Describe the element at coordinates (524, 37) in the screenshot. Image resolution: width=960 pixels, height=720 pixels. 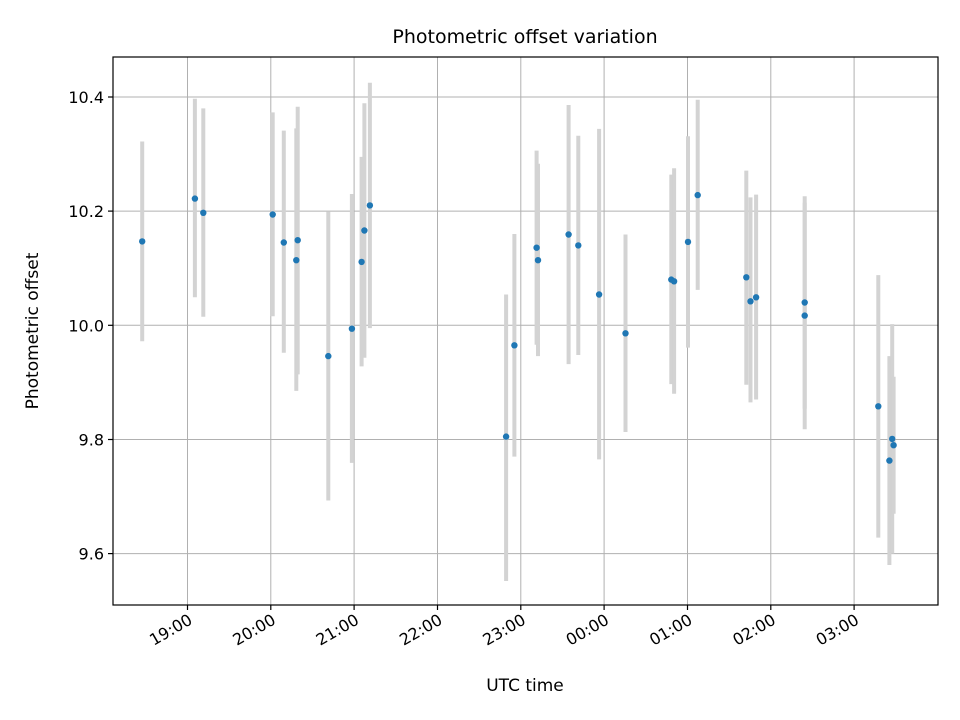
I see `chart-title: Photometric offset variation` at that location.